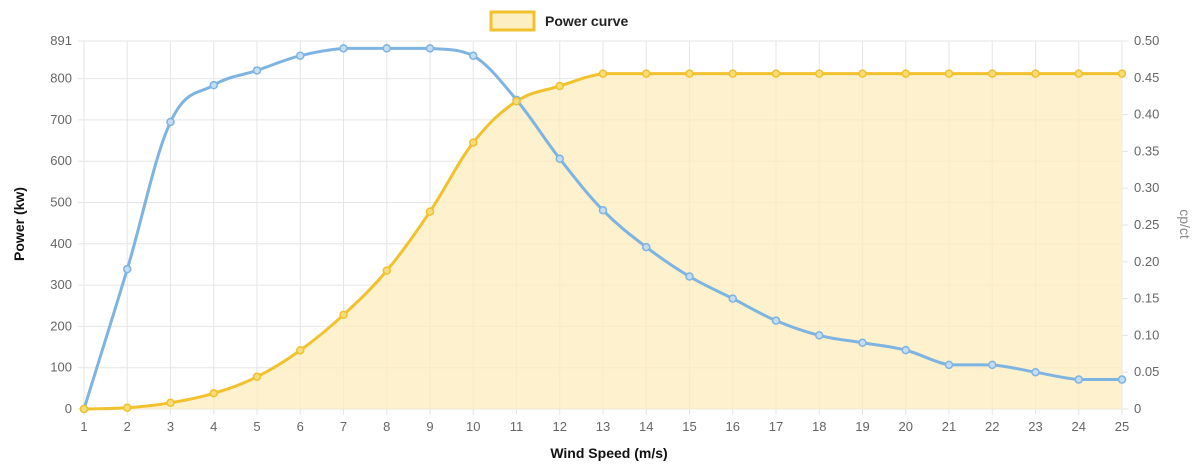 The width and height of the screenshot is (1200, 470). Describe the element at coordinates (862, 426) in the screenshot. I see `x-tick-label: 19` at that location.